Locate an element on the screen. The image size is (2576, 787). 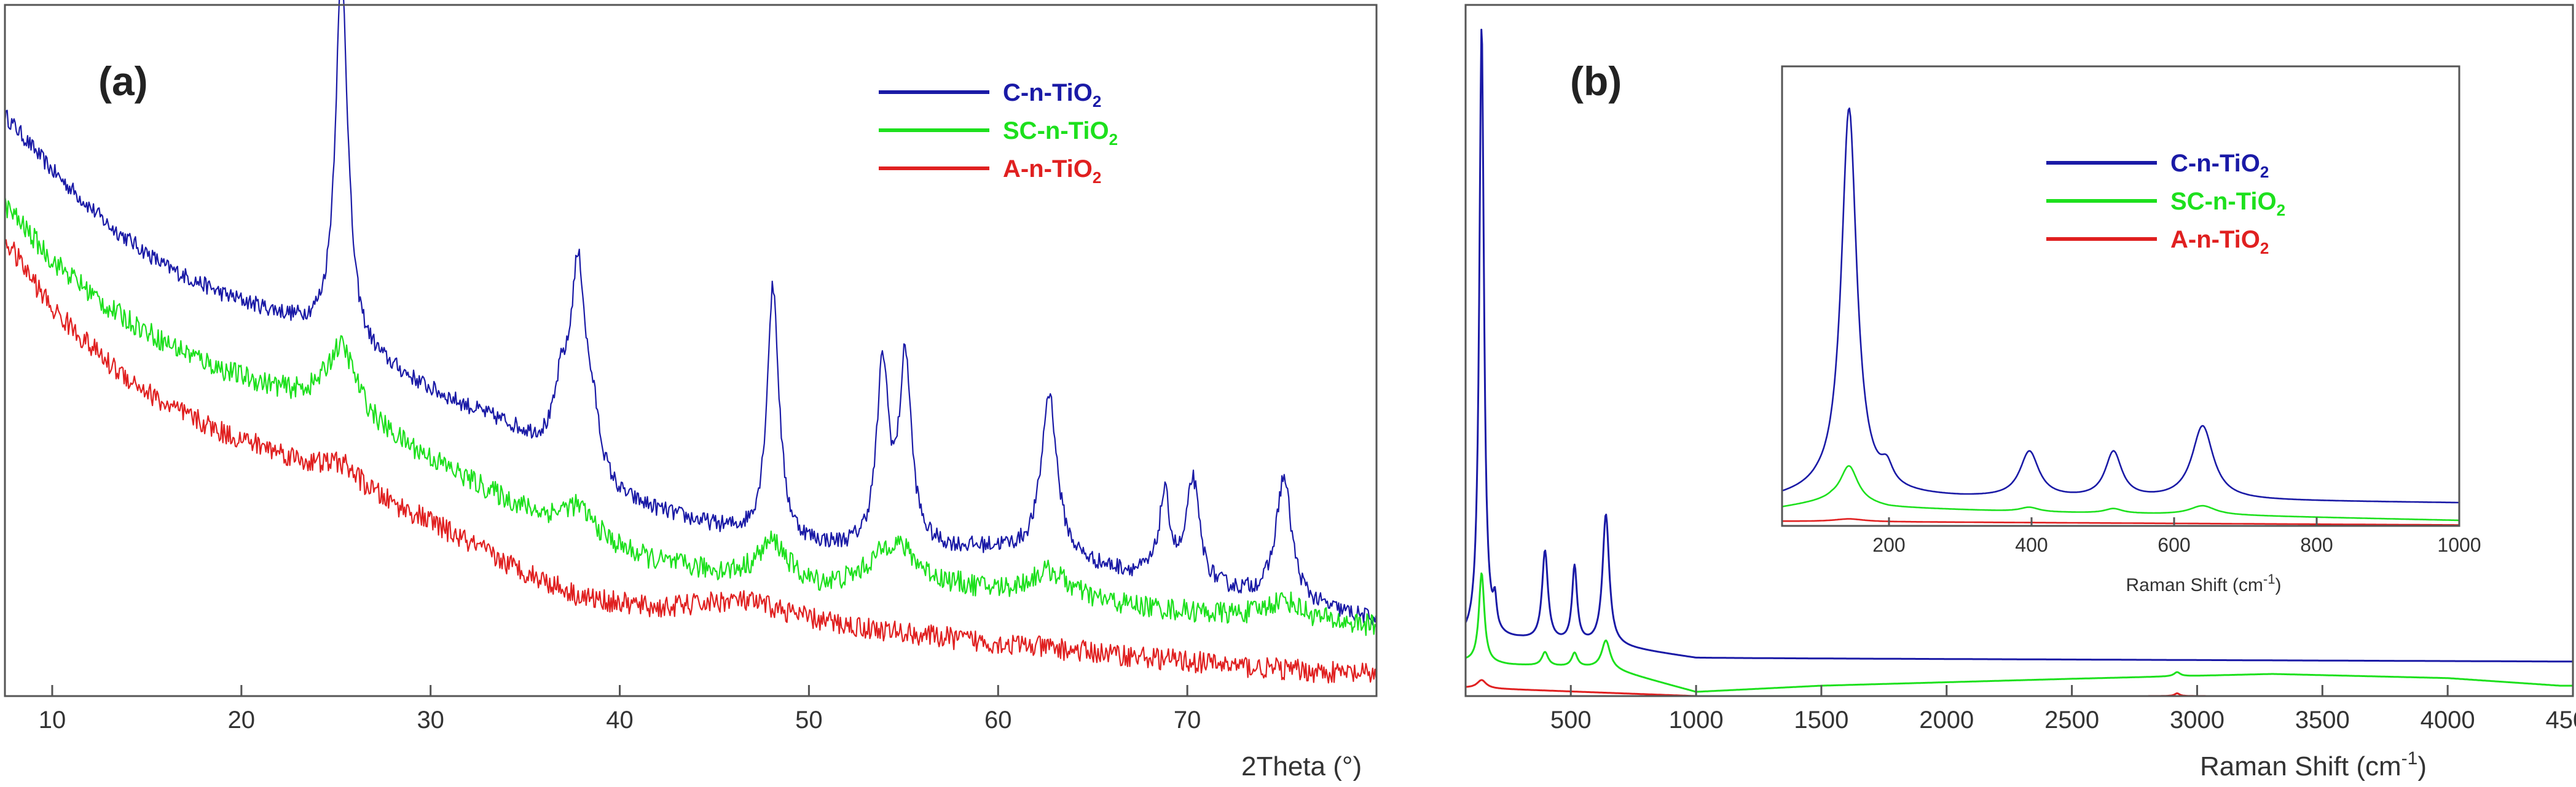
panel-a-x-tick-label-40: 40 is located at coordinates (620, 721).